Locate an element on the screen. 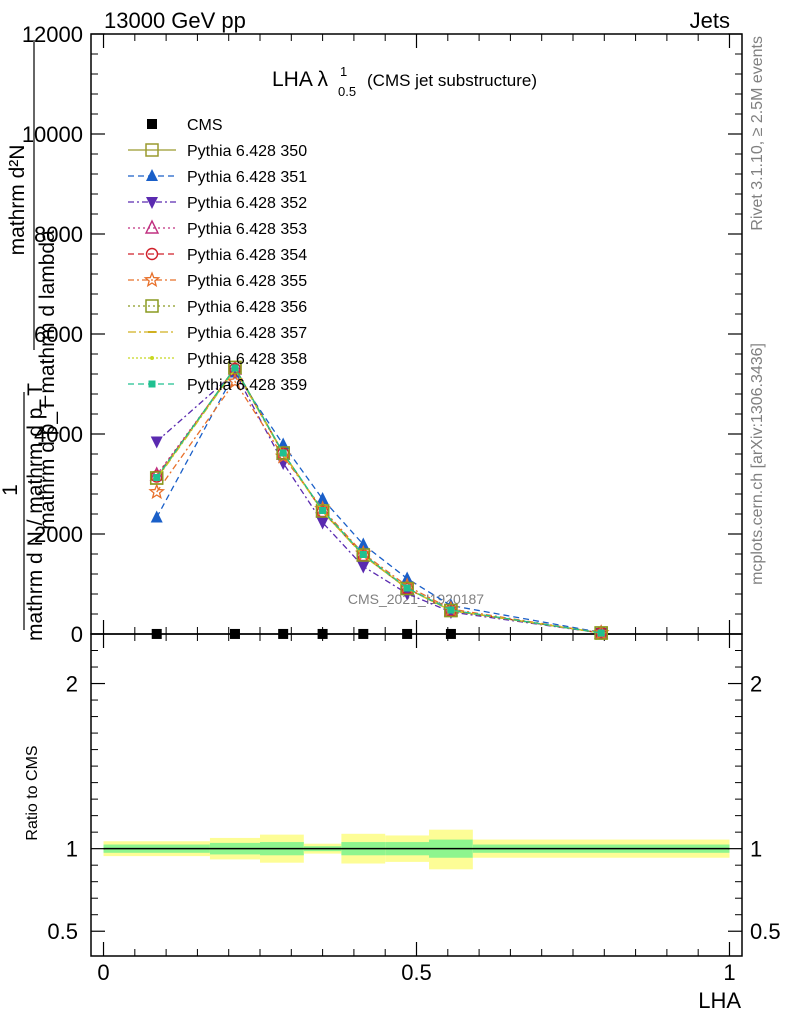  mcplots-label: mcplots.cern.ch [arXiv:1306.3436] is located at coordinates (757, 464).